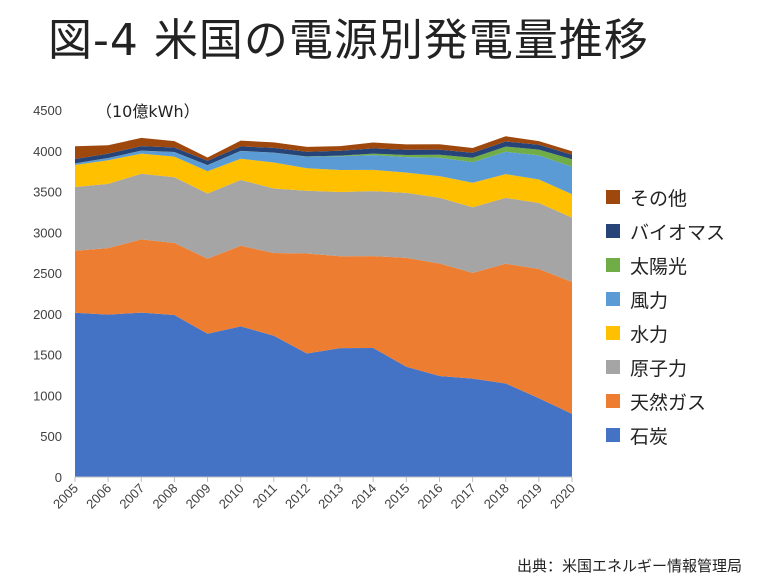 This screenshot has width=768, height=584. I want to click on x-tick-label: 2014, so click(363, 496).